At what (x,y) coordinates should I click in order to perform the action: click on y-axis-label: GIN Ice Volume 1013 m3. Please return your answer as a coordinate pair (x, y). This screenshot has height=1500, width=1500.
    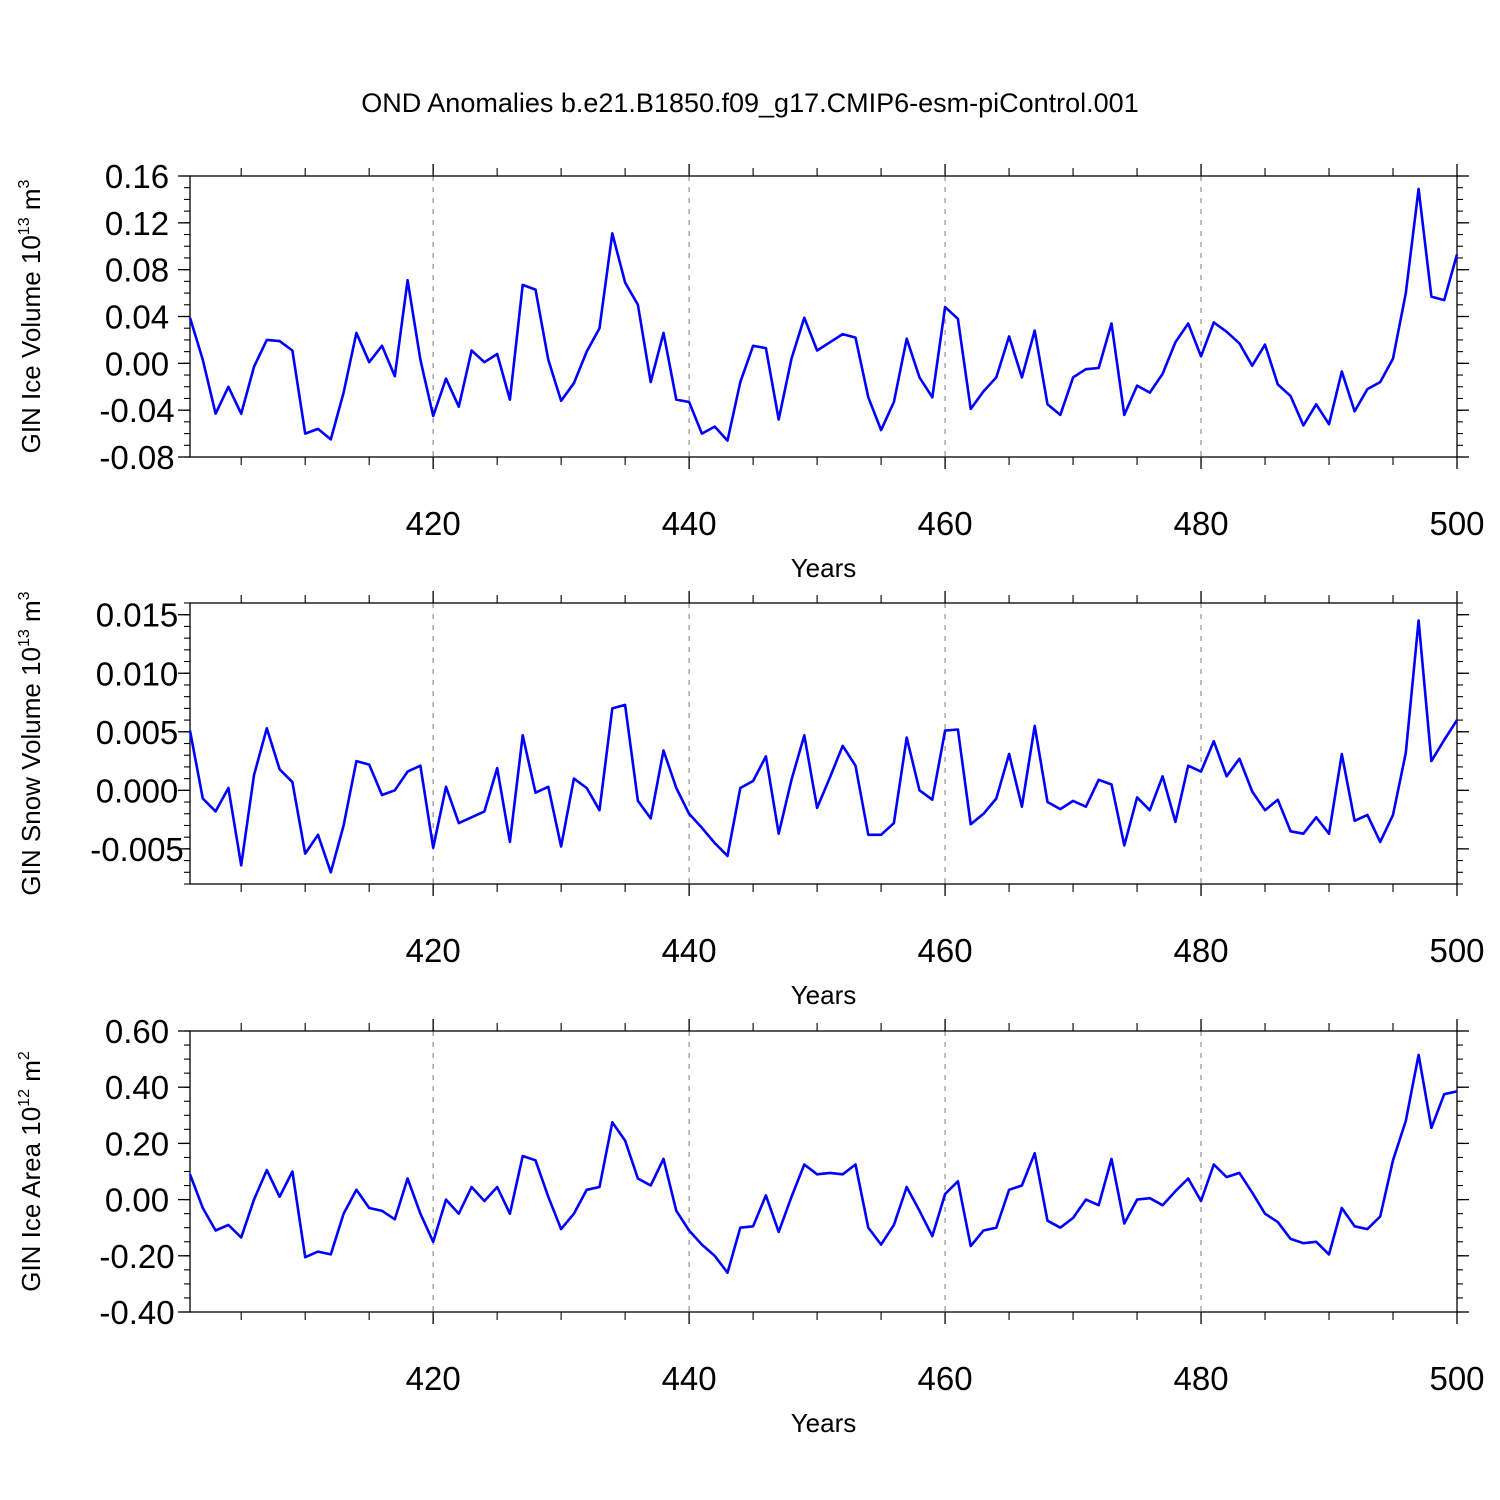
    Looking at the image, I should click on (31, 316).